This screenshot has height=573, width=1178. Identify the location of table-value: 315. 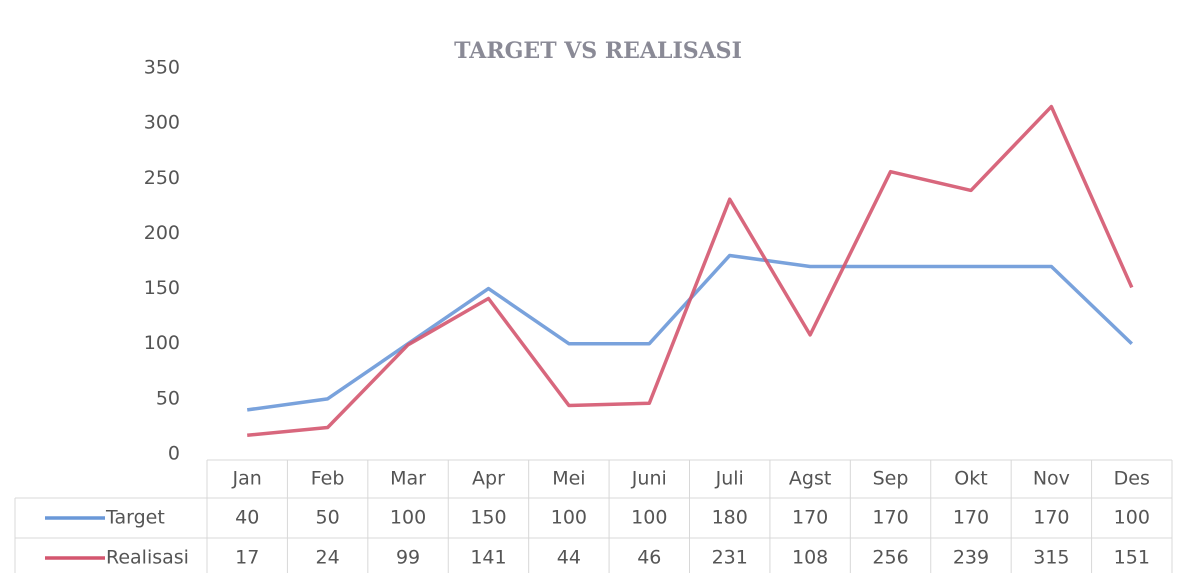
(1051, 558).